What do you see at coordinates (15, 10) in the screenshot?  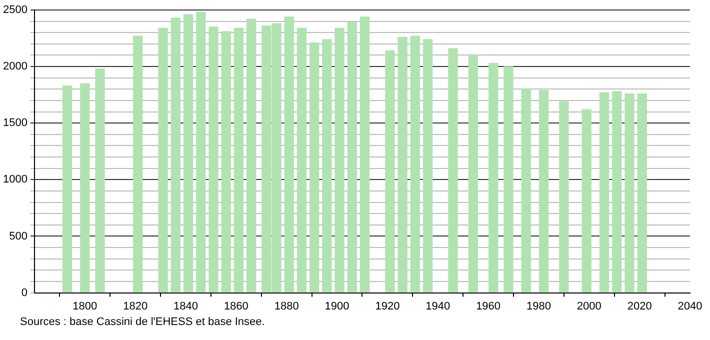 I see `y-tick-label: 2500` at bounding box center [15, 10].